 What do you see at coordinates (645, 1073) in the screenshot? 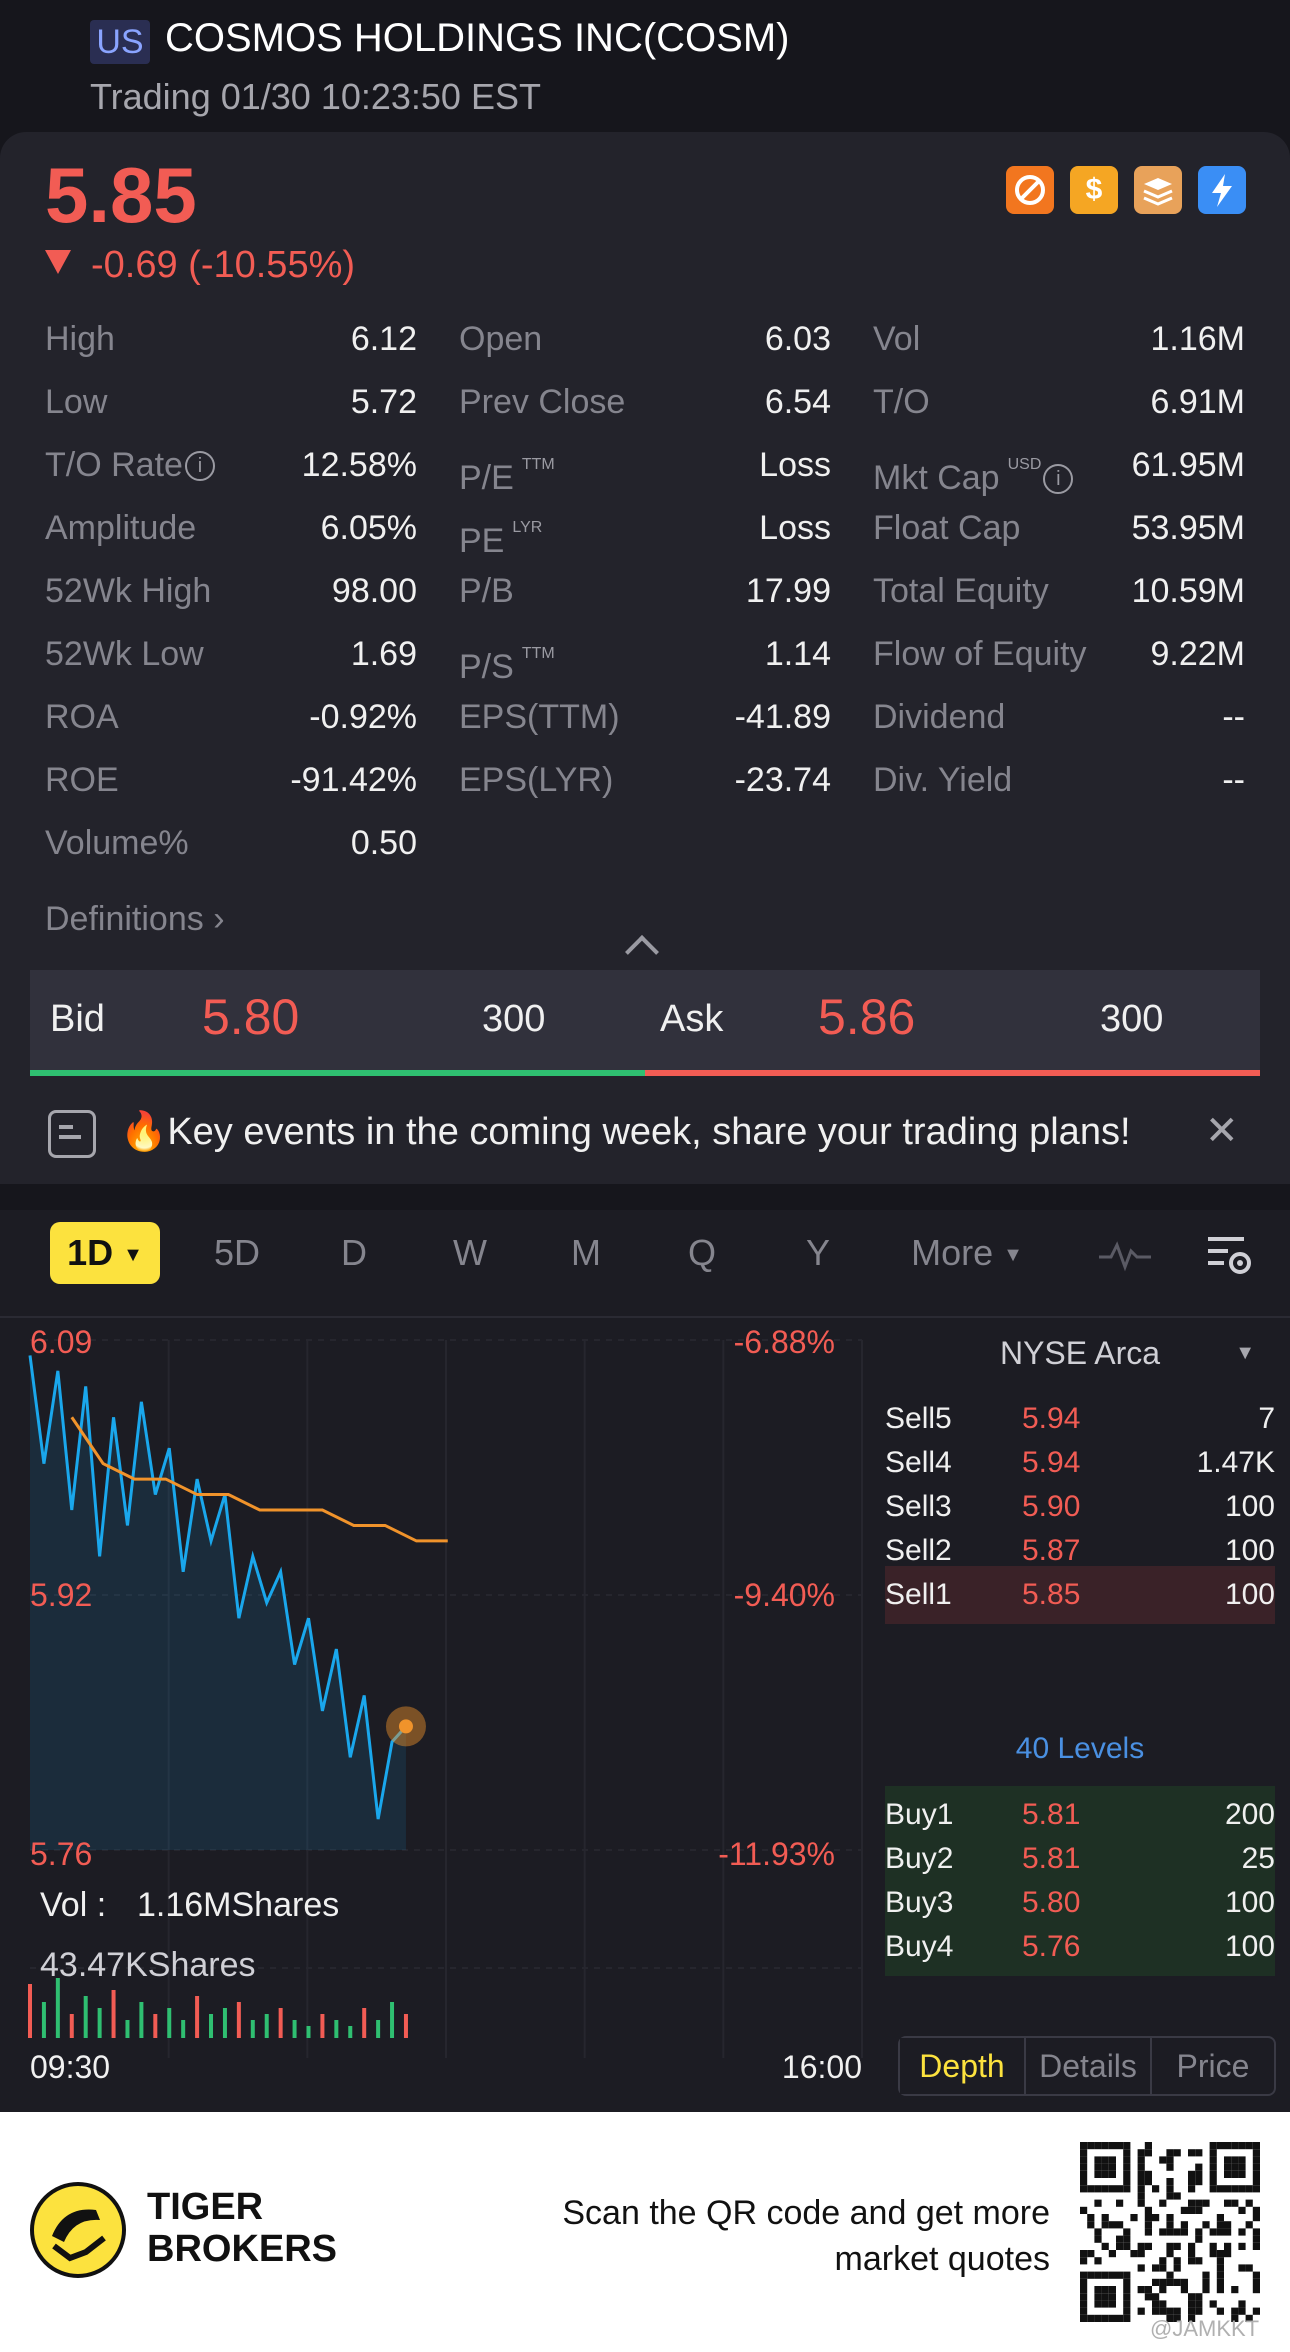
I see `bid-ask-ratio-bar` at bounding box center [645, 1073].